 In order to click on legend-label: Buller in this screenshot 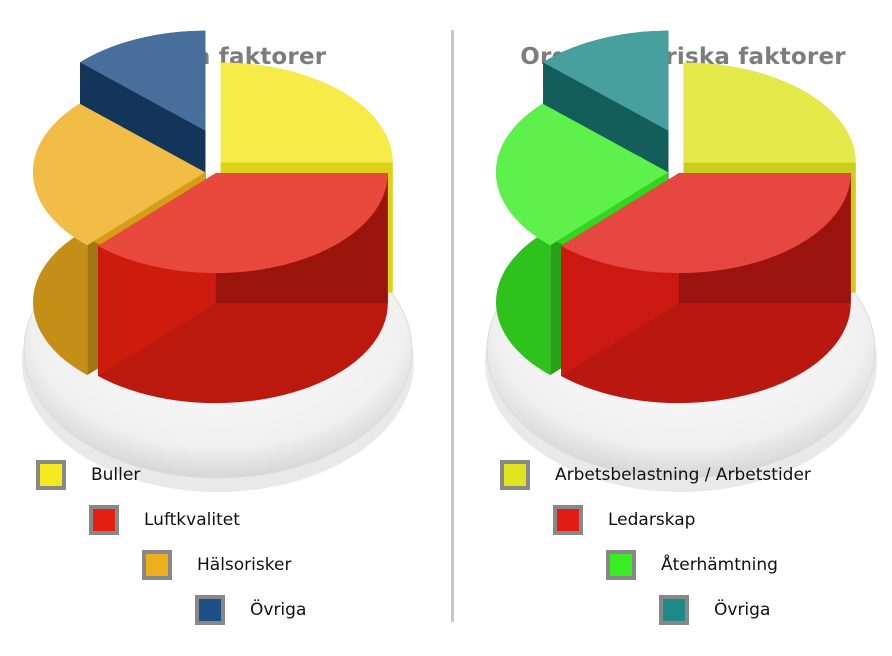, I will do `click(116, 475)`.